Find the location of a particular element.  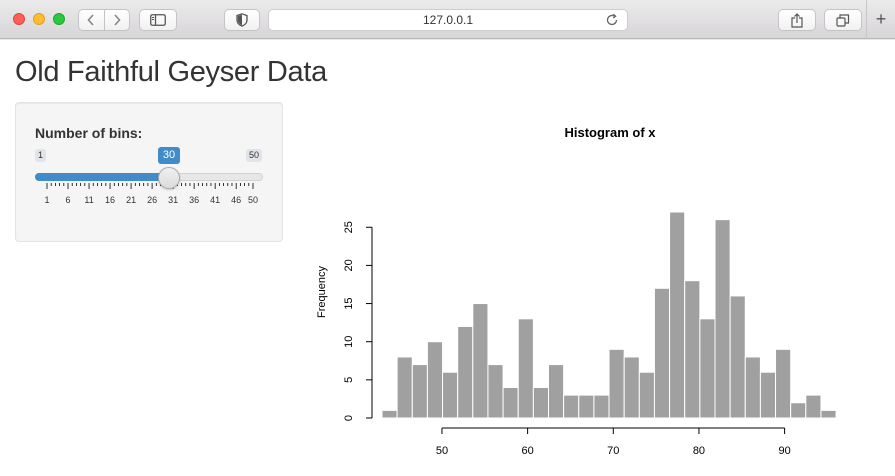

chart-title: Histogram of x is located at coordinates (610, 132).